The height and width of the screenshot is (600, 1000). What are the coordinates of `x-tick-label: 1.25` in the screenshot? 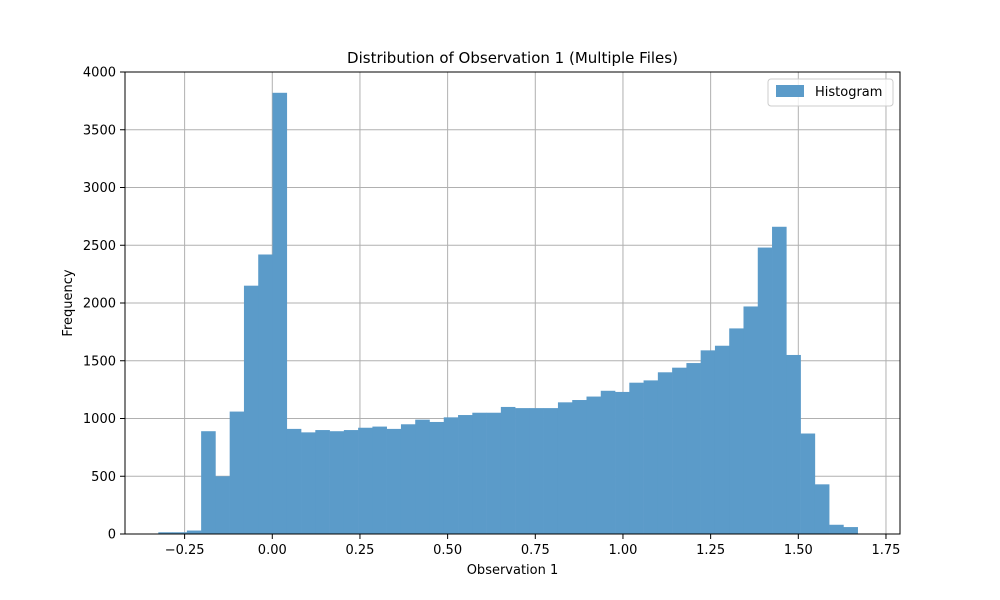 It's located at (710, 550).